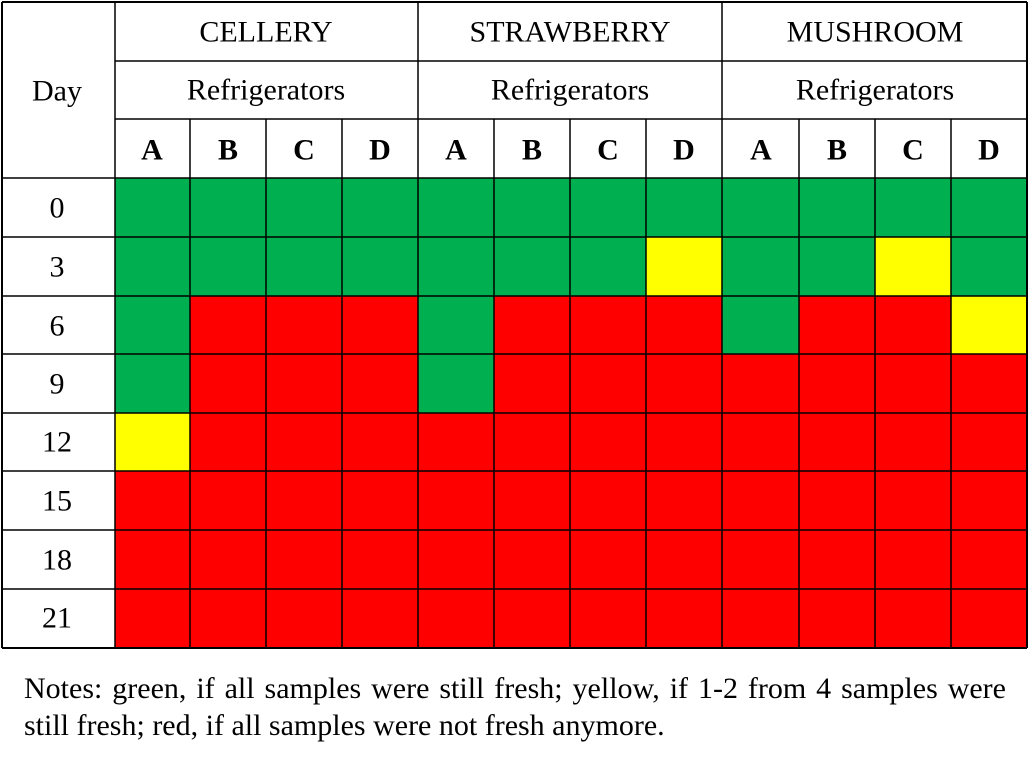  What do you see at coordinates (57, 326) in the screenshot?
I see `day-label: 6` at bounding box center [57, 326].